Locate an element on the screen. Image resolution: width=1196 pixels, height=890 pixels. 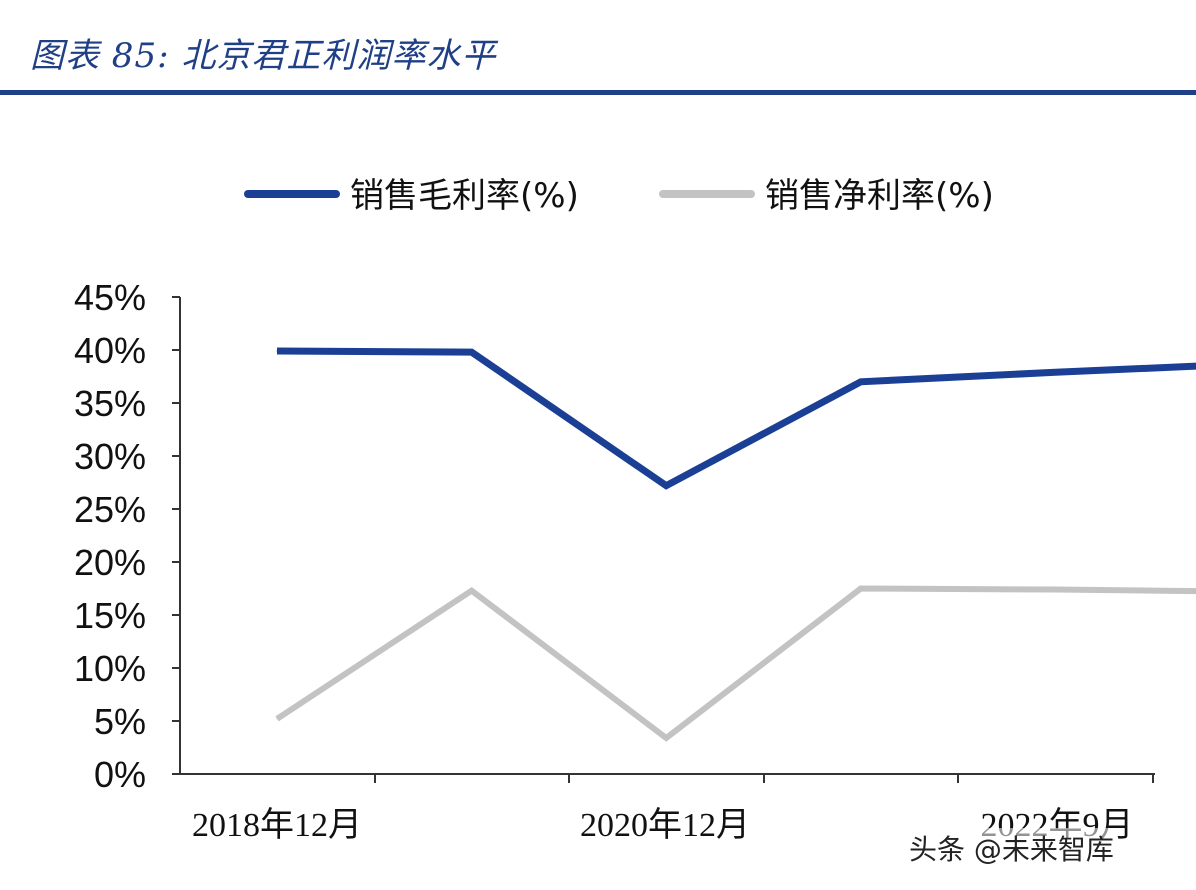
y-tick-label: 25% is located at coordinates (110, 509).